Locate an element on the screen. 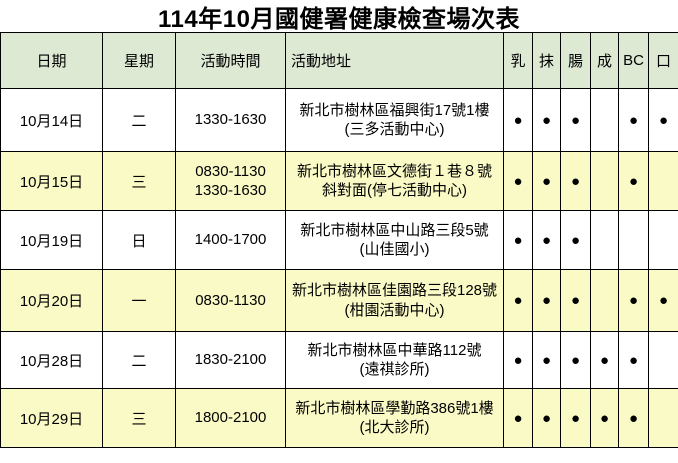 The height and width of the screenshot is (463, 678). header-weekday: 星期 is located at coordinates (139, 60).